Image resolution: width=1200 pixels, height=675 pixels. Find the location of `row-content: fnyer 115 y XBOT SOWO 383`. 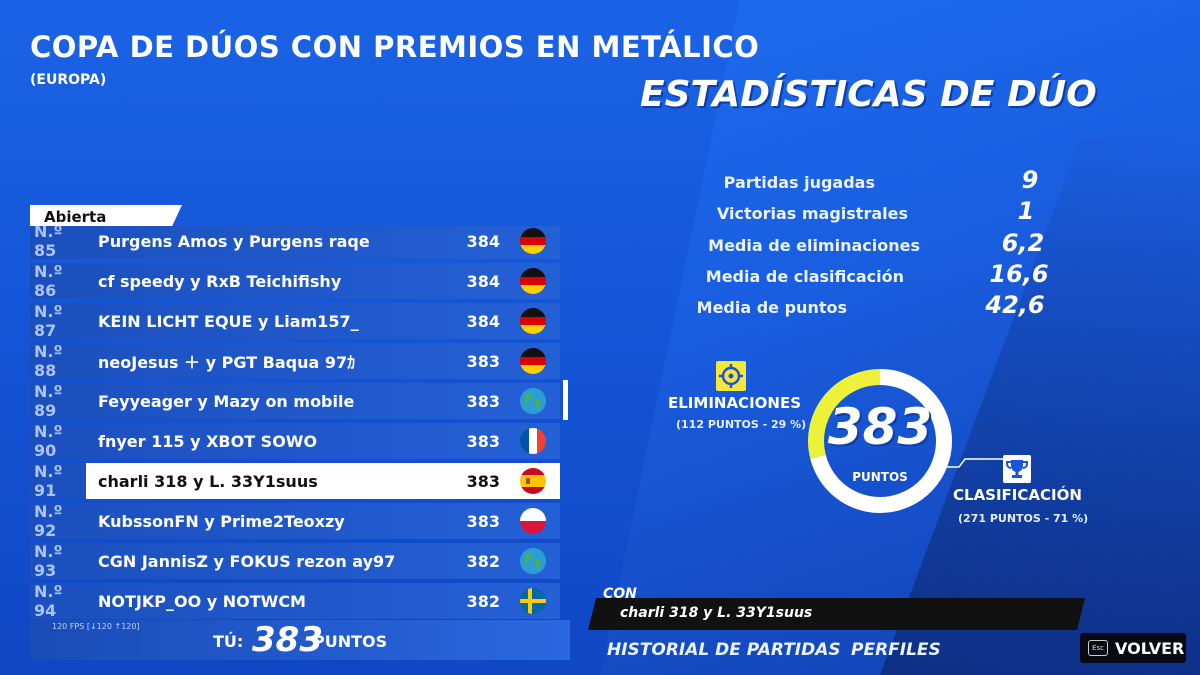

row-content: fnyer 115 y XBOT SOWO 383 is located at coordinates (323, 441).